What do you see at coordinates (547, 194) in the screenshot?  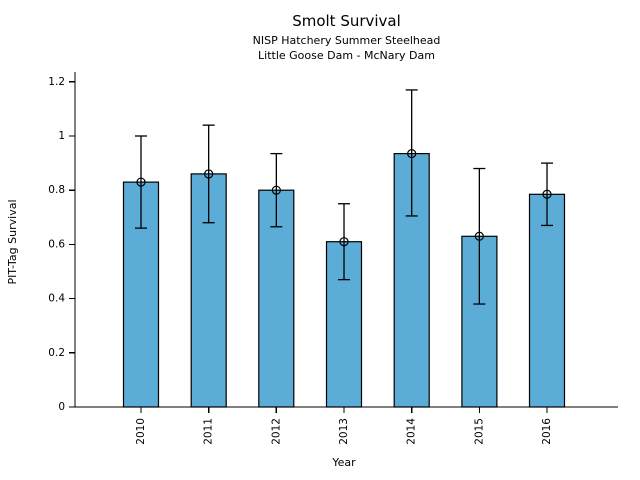 I see `point-marker-2016` at bounding box center [547, 194].